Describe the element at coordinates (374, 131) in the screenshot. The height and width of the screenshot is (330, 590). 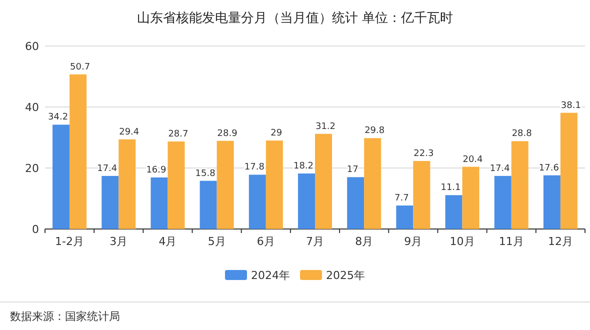
I see `data-label: 29.8` at that location.